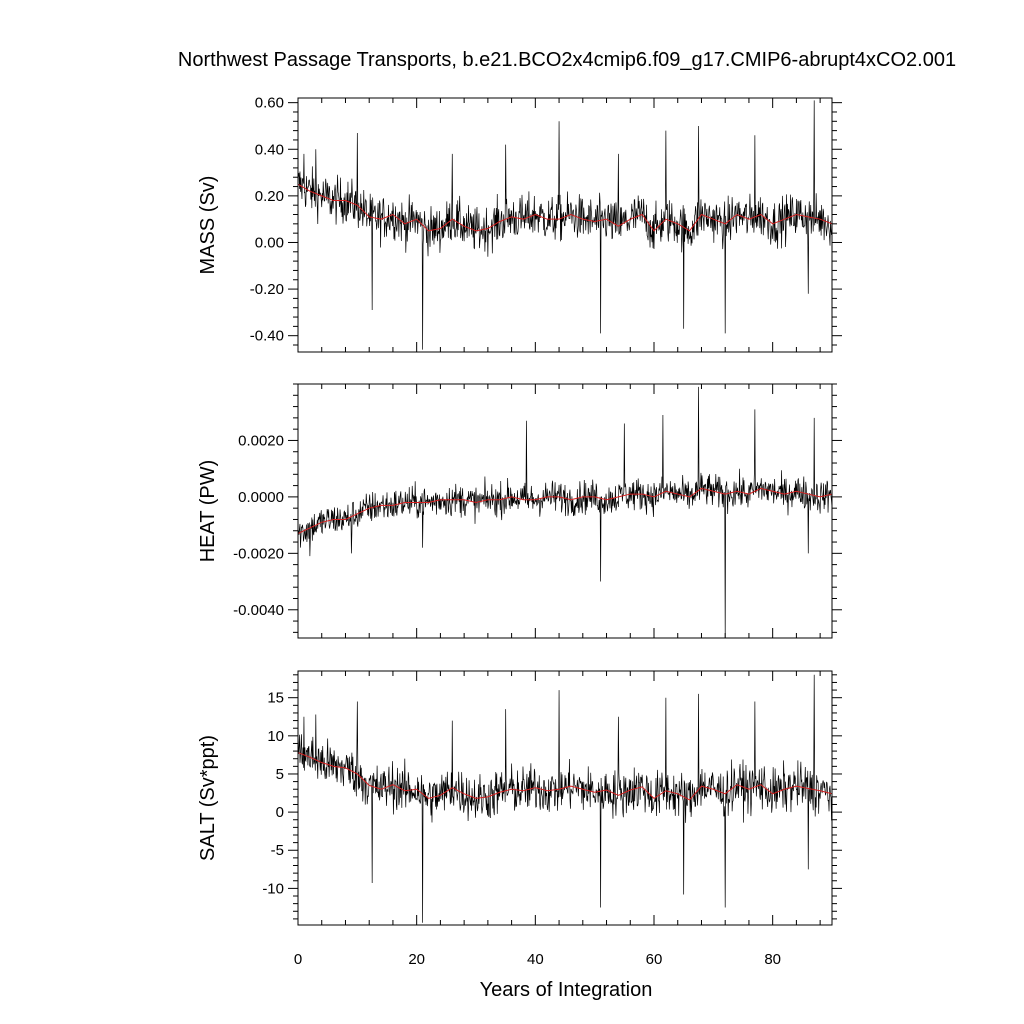  Describe the element at coordinates (566, 990) in the screenshot. I see `x-axis-label: Years of Integration` at that location.